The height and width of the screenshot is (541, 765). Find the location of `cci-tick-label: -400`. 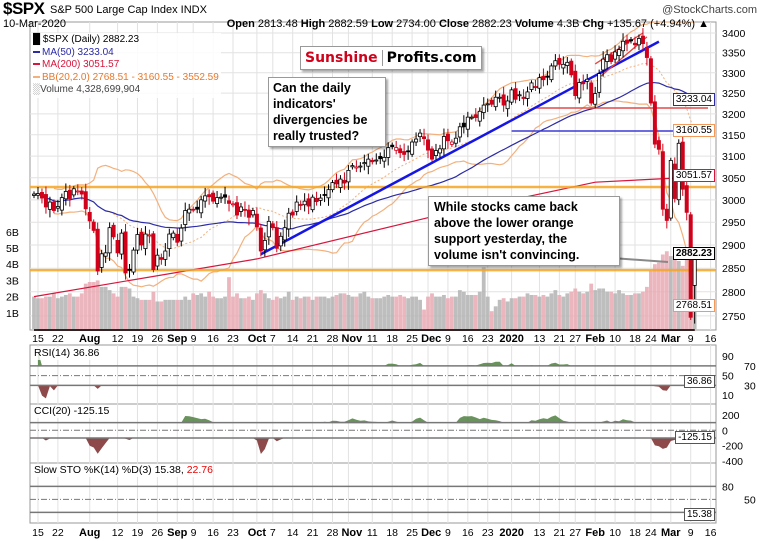

cci-tick-label: -400 is located at coordinates (732, 462).